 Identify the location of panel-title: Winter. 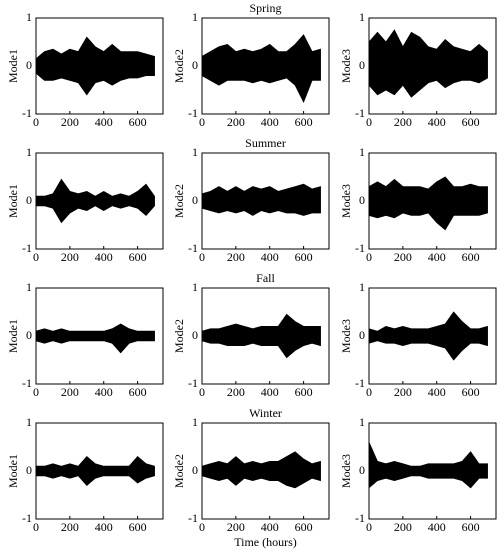
(265, 413).